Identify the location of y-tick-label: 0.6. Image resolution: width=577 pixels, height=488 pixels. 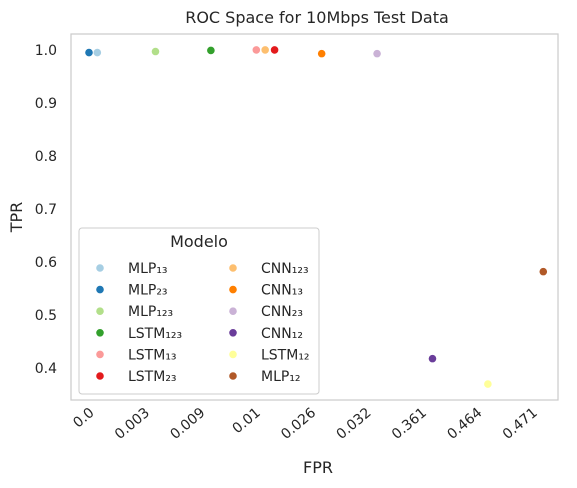
(46, 263).